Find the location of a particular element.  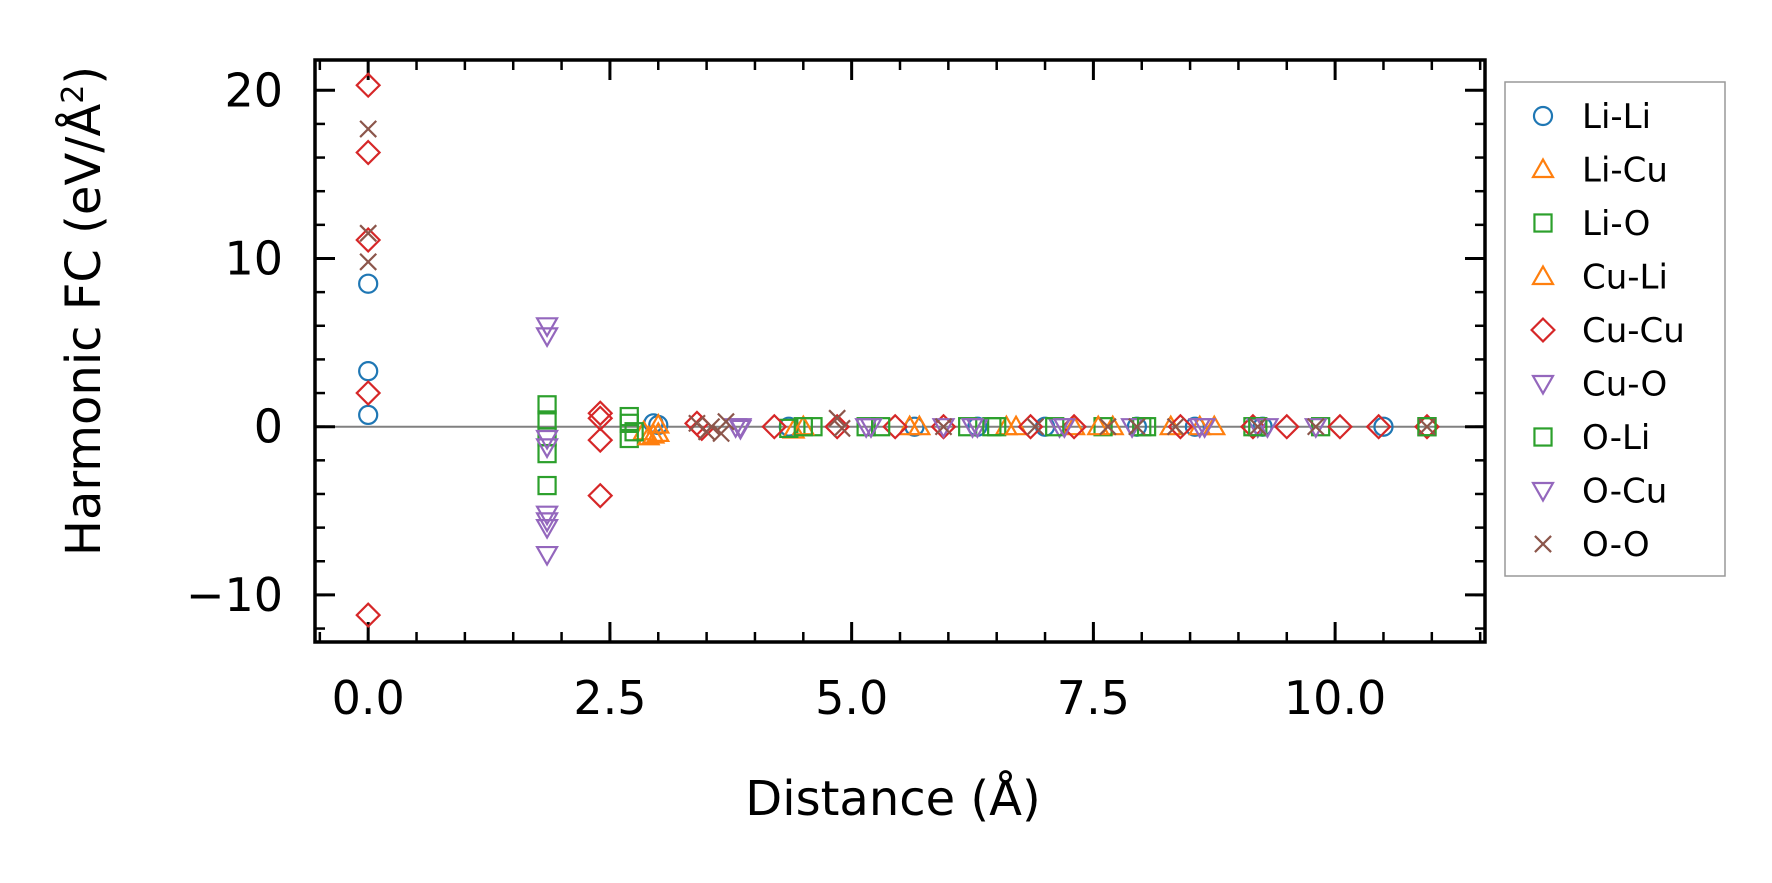

legend: Li-Li Li-Cu Li-O Cu-Li Cu-Cu Cu-O O-Li O-Cu O-O is located at coordinates (1615, 329).